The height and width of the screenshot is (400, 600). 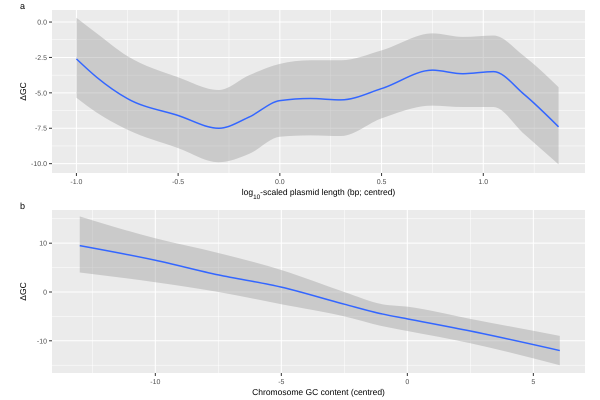 I want to click on line-series, so click(x=318, y=93).